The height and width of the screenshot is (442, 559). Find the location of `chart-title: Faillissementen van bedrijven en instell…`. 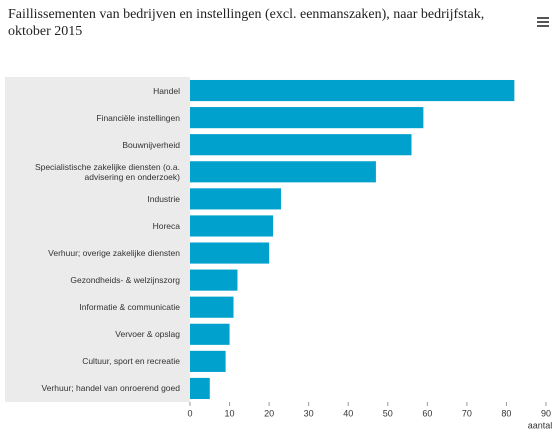

chart-title: Faillissementen van bedrijven en instell… is located at coordinates (246, 23).